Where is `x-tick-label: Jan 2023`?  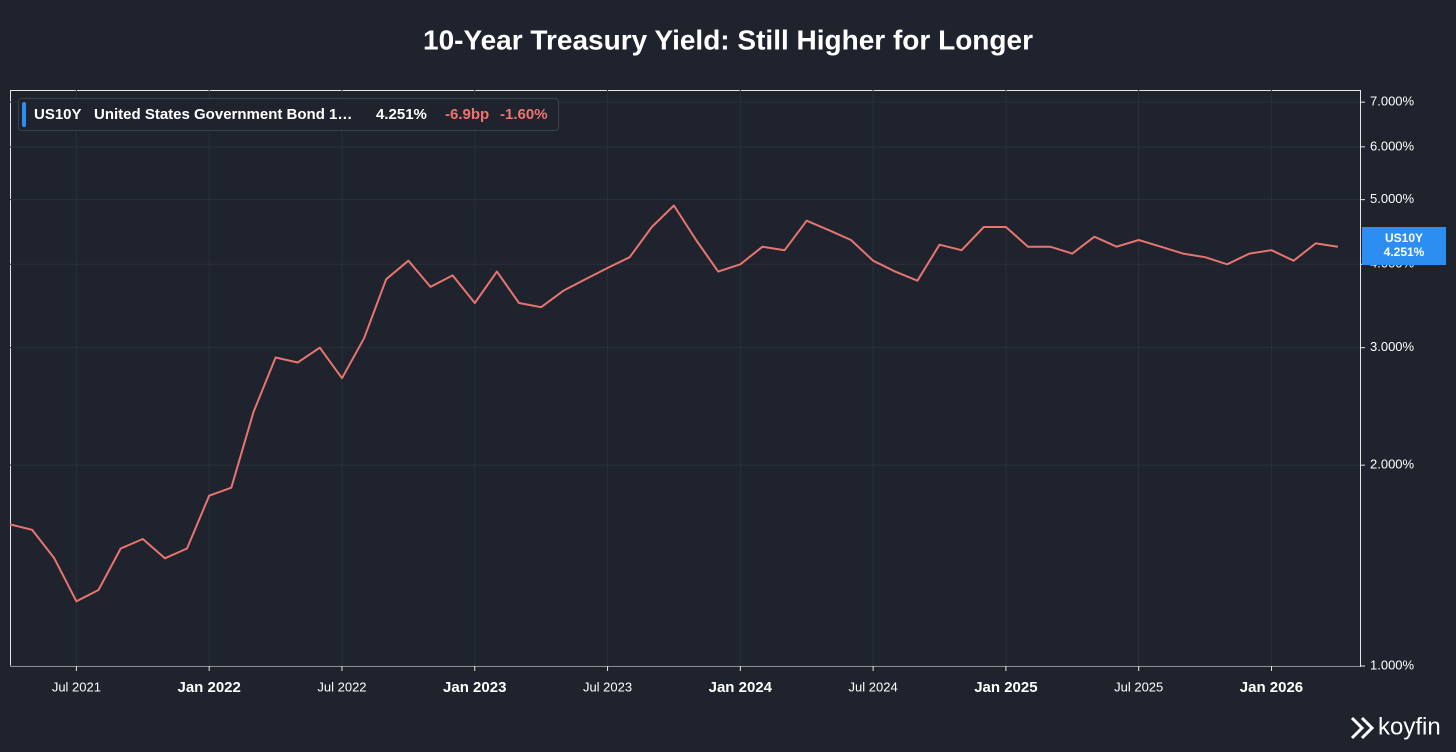 x-tick-label: Jan 2023 is located at coordinates (474, 687).